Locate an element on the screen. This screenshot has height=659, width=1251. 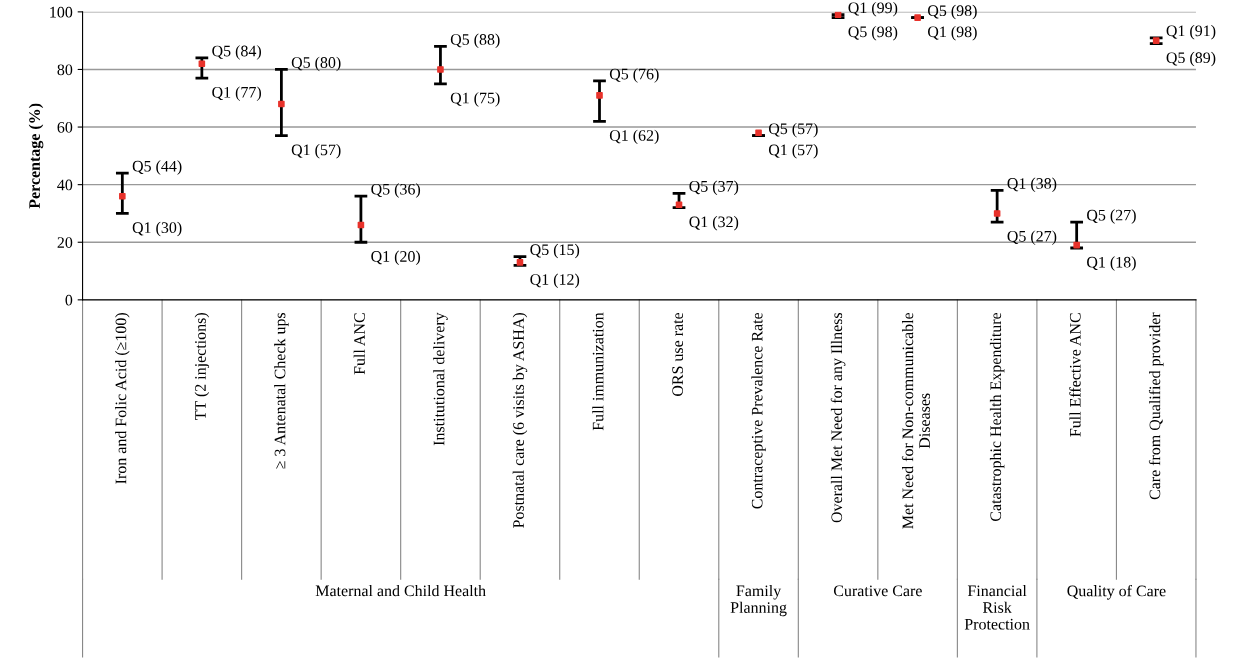
annotation: Q1 (99) is located at coordinates (873, 9).